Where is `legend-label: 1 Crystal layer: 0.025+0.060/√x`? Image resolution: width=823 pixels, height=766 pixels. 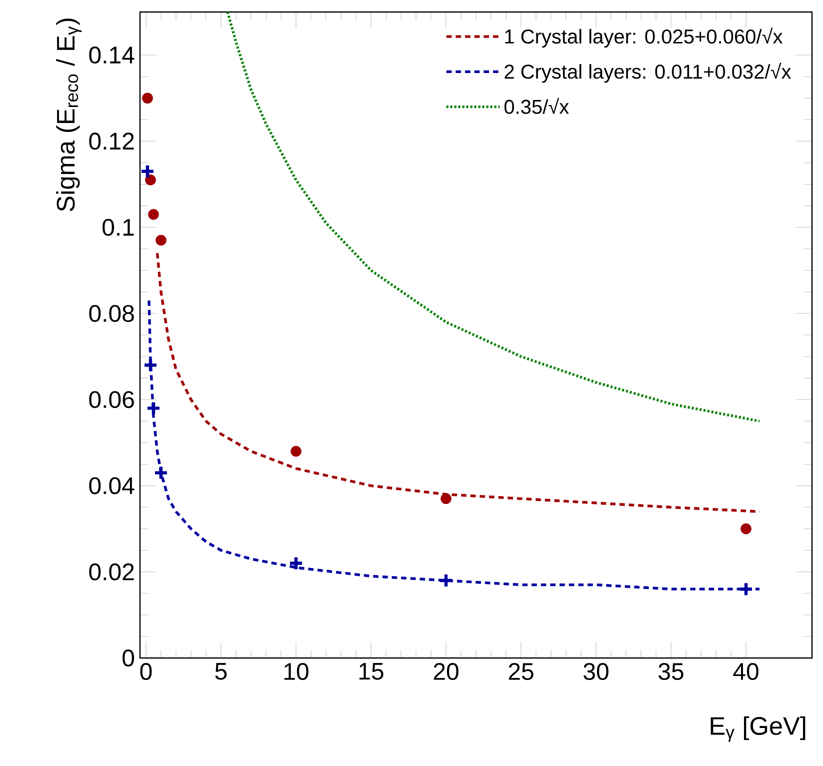 legend-label: 1 Crystal layer: 0.025+0.060/√x is located at coordinates (644, 38).